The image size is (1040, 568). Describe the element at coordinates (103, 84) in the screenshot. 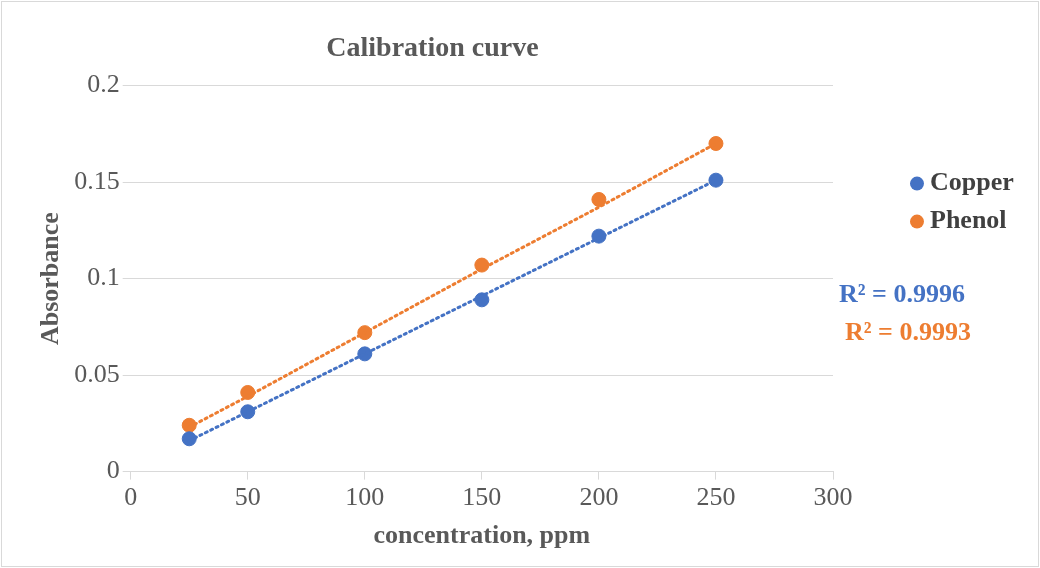

I see `y-tick-label: 0.2` at that location.